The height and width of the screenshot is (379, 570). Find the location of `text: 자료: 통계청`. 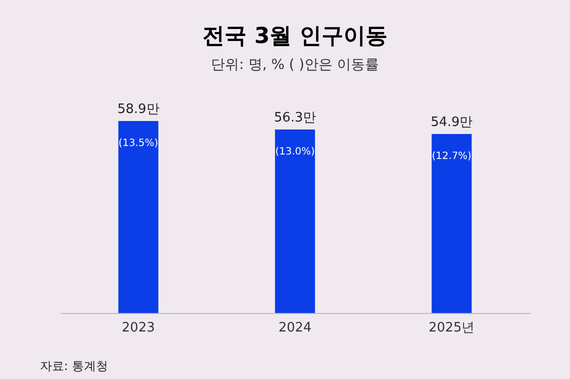

text: 자료: 통계청 is located at coordinates (74, 366).